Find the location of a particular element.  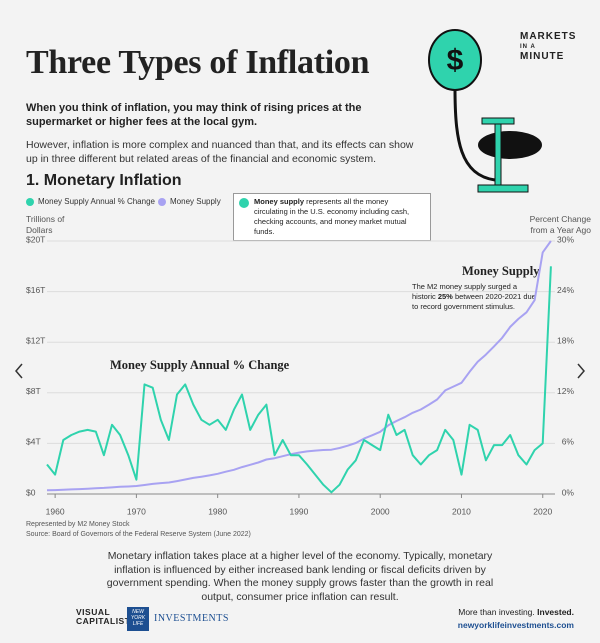

annotation: Money Supply Annual % Change is located at coordinates (200, 365).